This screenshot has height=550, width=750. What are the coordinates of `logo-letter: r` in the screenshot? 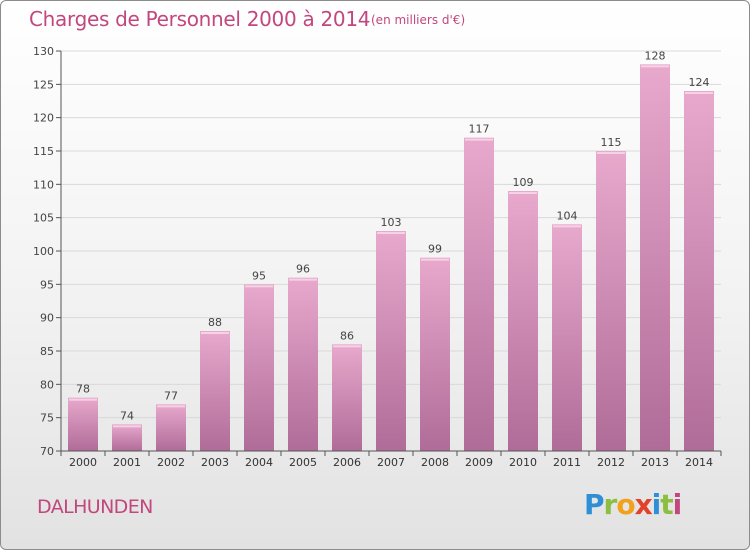 It's located at (610, 504).